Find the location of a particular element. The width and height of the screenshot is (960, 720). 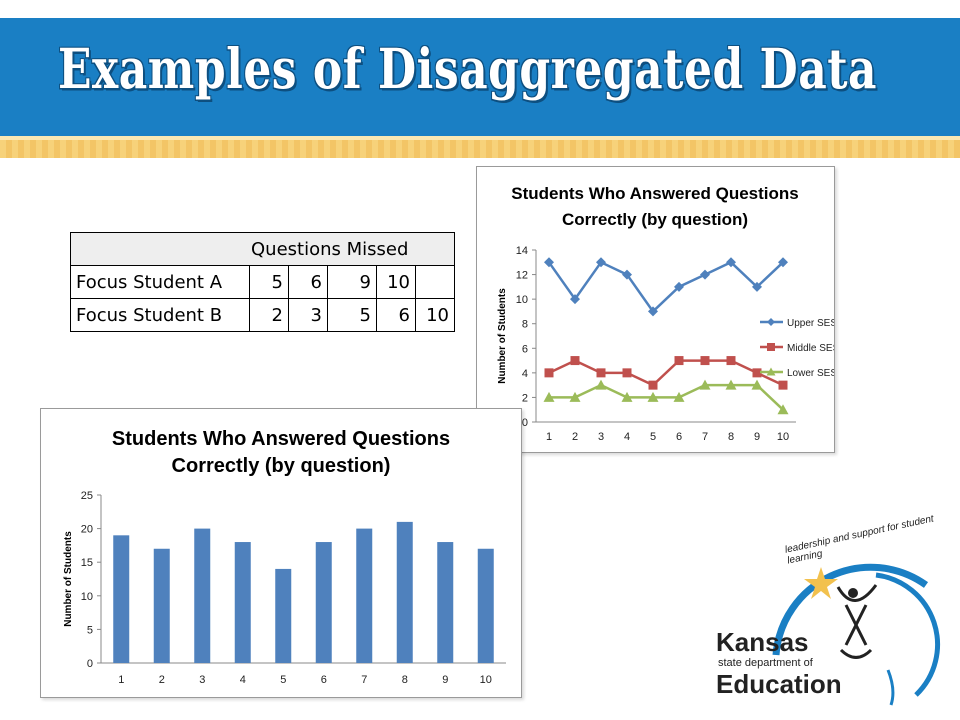

table-cell: 2 is located at coordinates (269, 315).